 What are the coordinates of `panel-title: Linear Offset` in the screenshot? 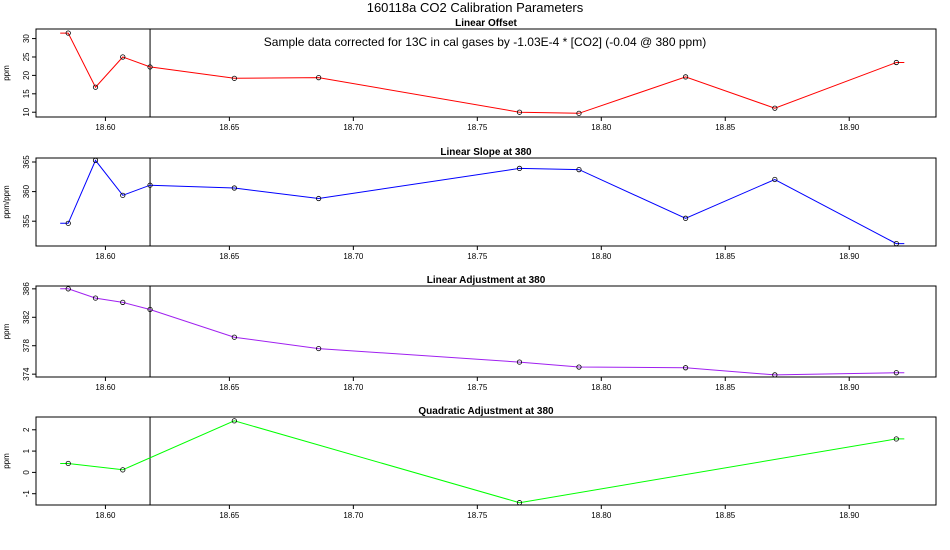 It's located at (486, 23).